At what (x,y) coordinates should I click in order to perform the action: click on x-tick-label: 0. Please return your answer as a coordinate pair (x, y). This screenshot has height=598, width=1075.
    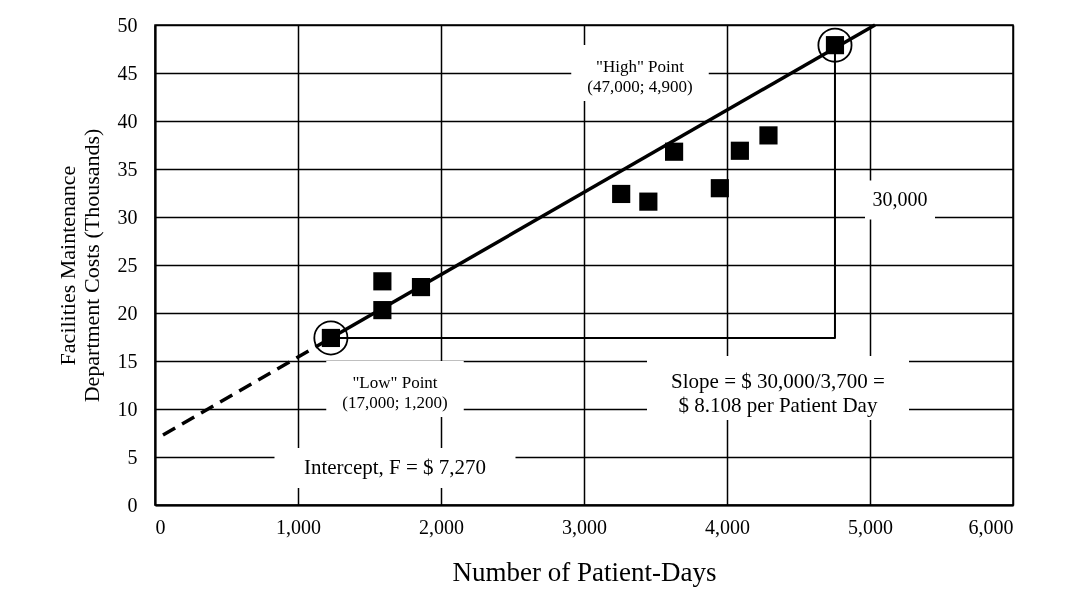
    Looking at the image, I should click on (160, 526).